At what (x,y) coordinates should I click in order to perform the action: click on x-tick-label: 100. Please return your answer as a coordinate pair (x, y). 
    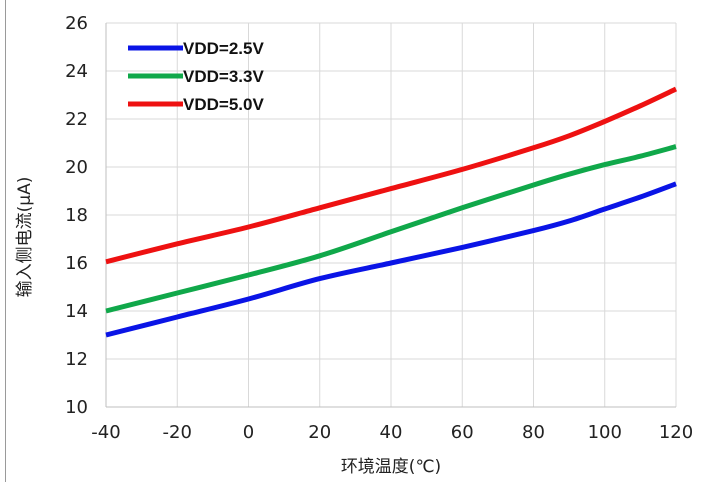
    Looking at the image, I should click on (605, 432).